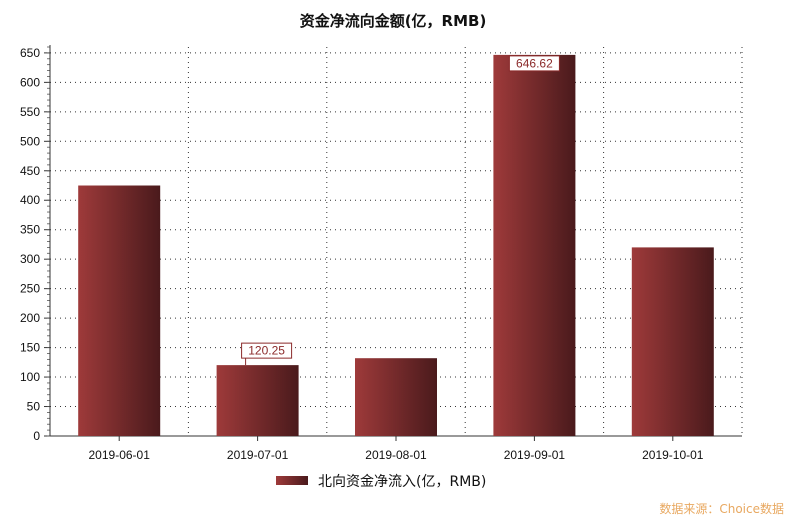 This screenshot has height=516, width=787. What do you see at coordinates (535, 455) in the screenshot?
I see `x-tick-label: 2019-09-01` at bounding box center [535, 455].